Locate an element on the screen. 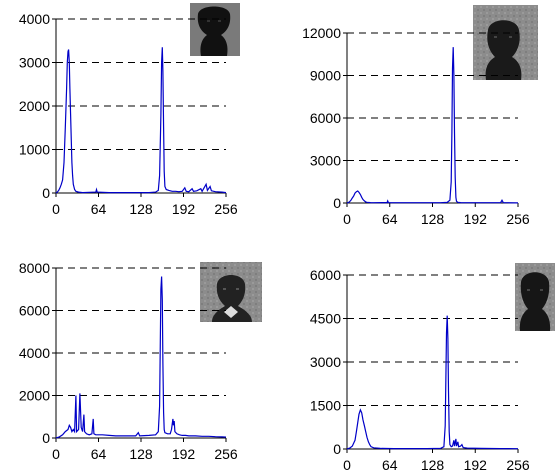 The width and height of the screenshot is (558, 474). panel-1-x-tick-label: 128 is located at coordinates (141, 209).